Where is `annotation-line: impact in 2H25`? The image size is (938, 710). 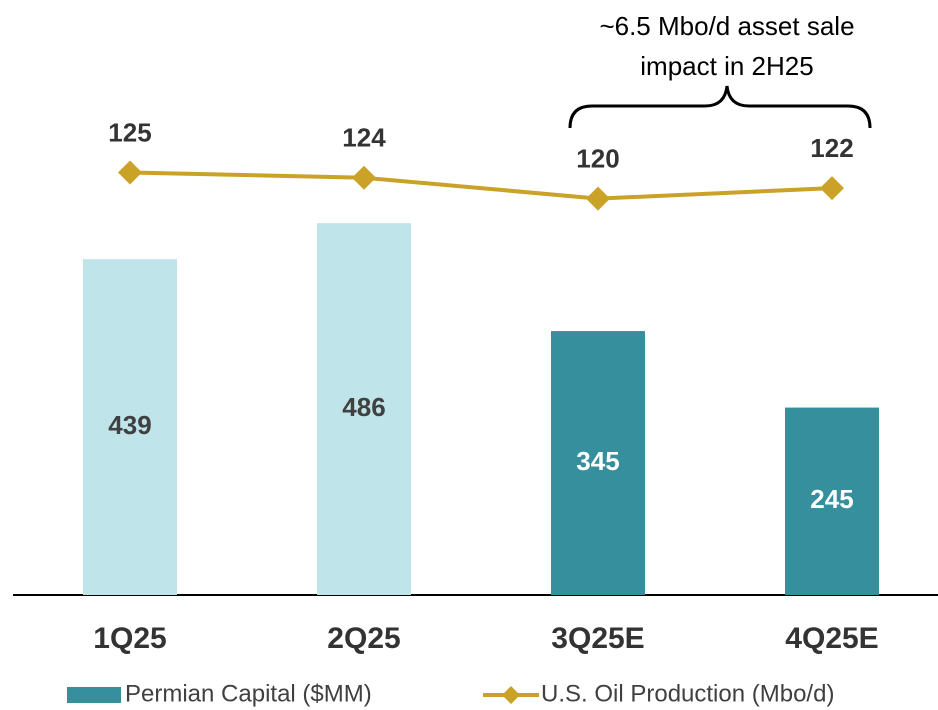 annotation-line: impact in 2H25 is located at coordinates (726, 66).